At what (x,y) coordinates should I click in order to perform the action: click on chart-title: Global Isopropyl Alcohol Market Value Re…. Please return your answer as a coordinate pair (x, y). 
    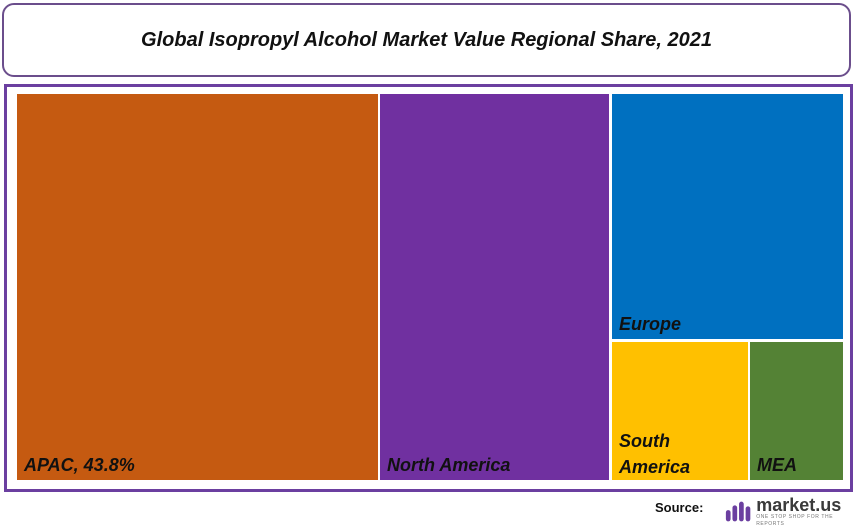
    Looking at the image, I should click on (426, 39).